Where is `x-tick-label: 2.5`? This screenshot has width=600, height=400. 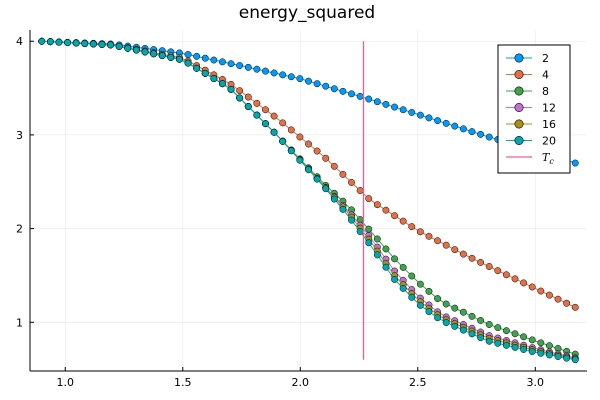
x-tick-label: 2.5 is located at coordinates (418, 382).